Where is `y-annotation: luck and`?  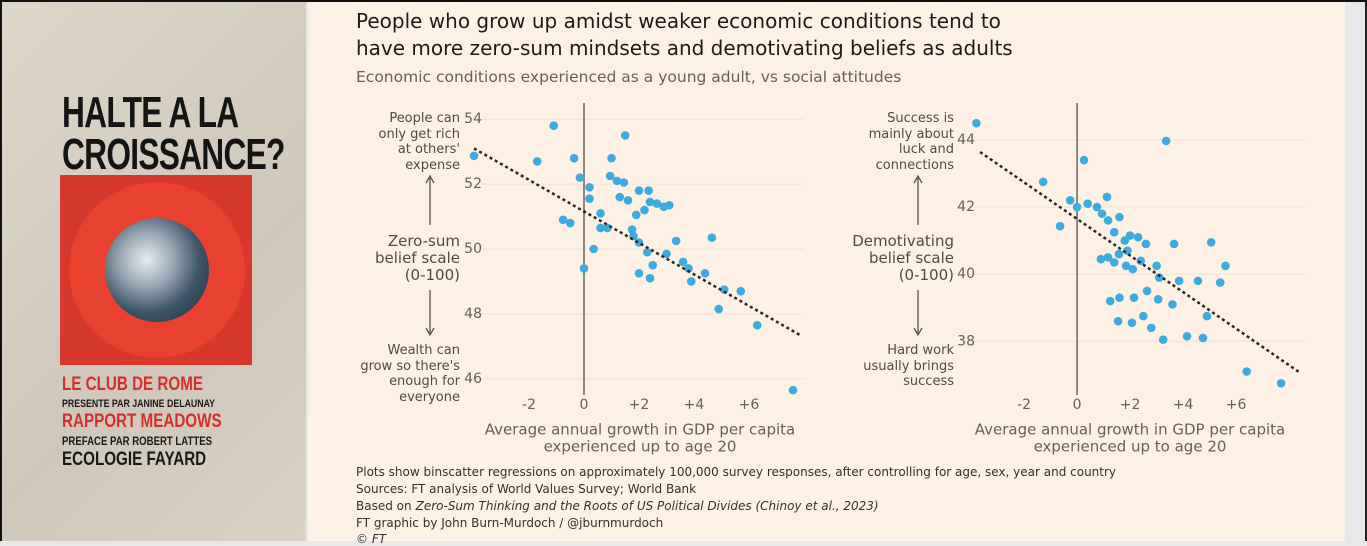 y-annotation: luck and is located at coordinates (926, 149).